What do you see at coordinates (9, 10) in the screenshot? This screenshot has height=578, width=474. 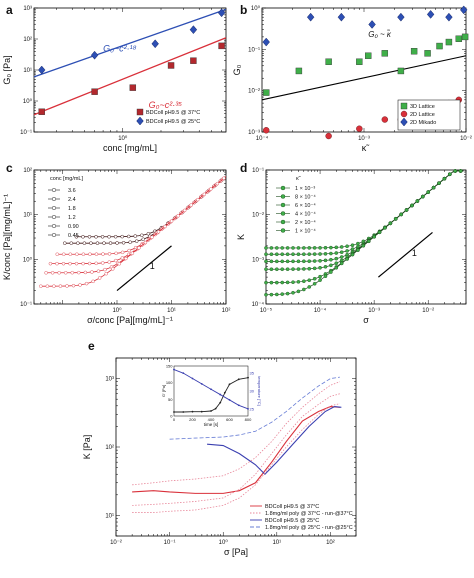 I see `panel-letter-a: a` at bounding box center [9, 10].